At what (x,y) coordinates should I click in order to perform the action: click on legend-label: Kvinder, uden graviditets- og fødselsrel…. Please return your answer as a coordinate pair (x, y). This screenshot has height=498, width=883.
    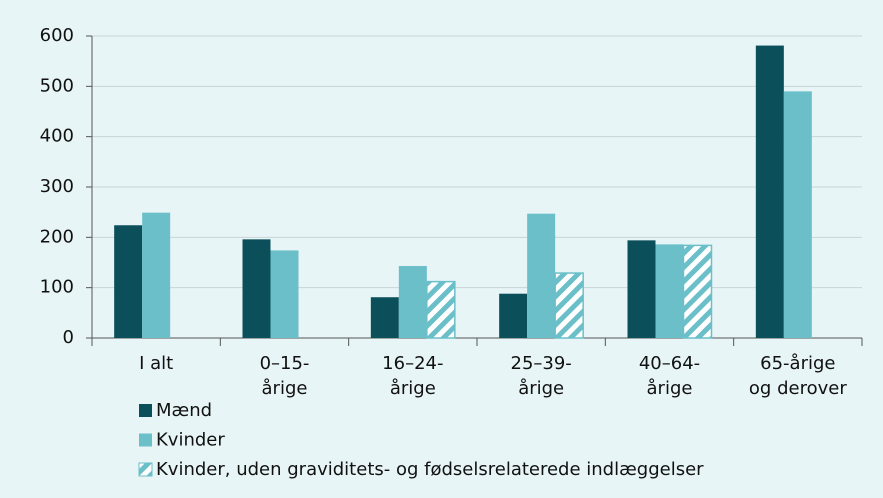
    Looking at the image, I should click on (430, 469).